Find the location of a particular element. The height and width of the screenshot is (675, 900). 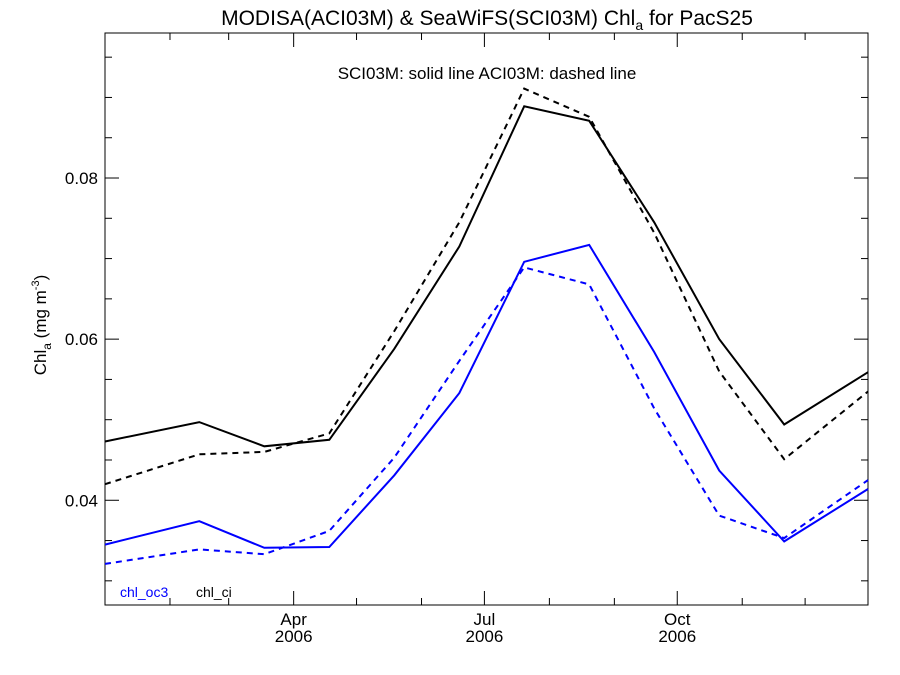

chart-title-subscript: a is located at coordinates (639, 25).